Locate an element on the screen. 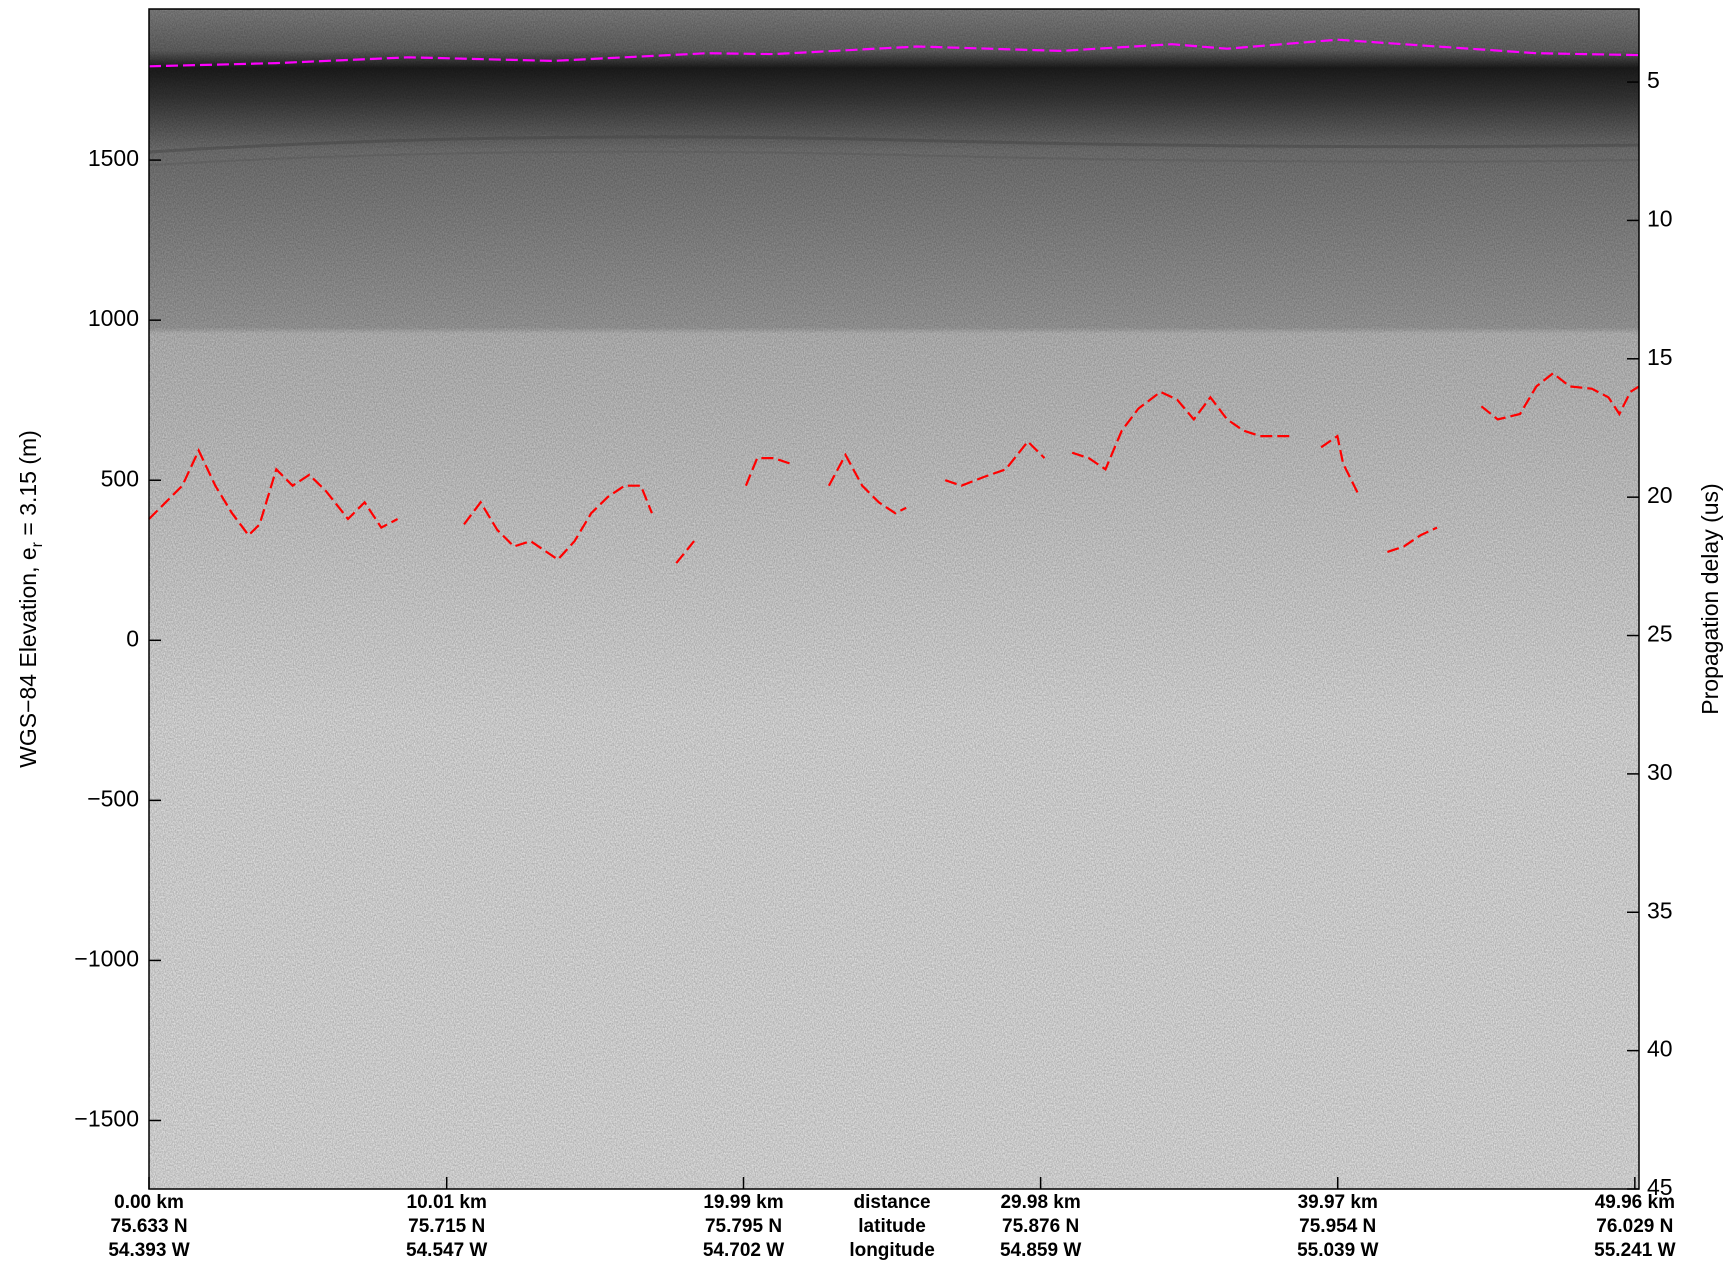 This screenshot has height=1265, width=1728. x-tick-label: 0.00 km is located at coordinates (149, 1202).